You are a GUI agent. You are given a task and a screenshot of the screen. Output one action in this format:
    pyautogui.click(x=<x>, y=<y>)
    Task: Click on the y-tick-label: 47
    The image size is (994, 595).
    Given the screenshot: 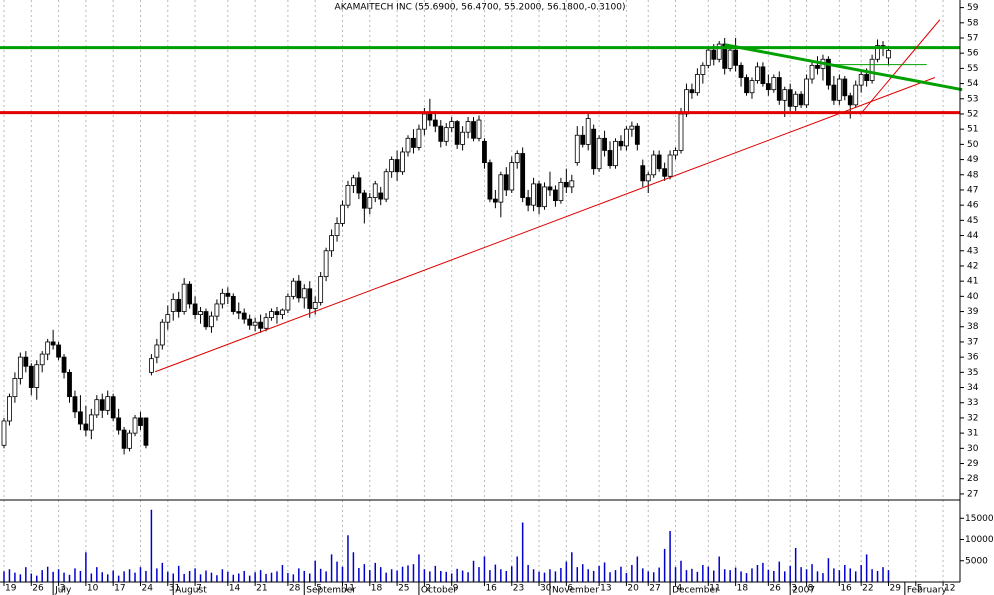 What is the action you would take?
    pyautogui.click(x=972, y=190)
    